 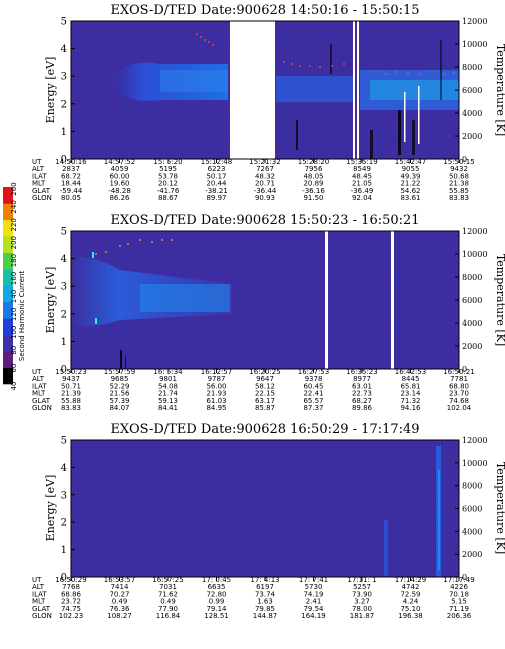 What do you see at coordinates (410, 401) in the screenshot?
I see `orbit-value: 71.32` at bounding box center [410, 401].